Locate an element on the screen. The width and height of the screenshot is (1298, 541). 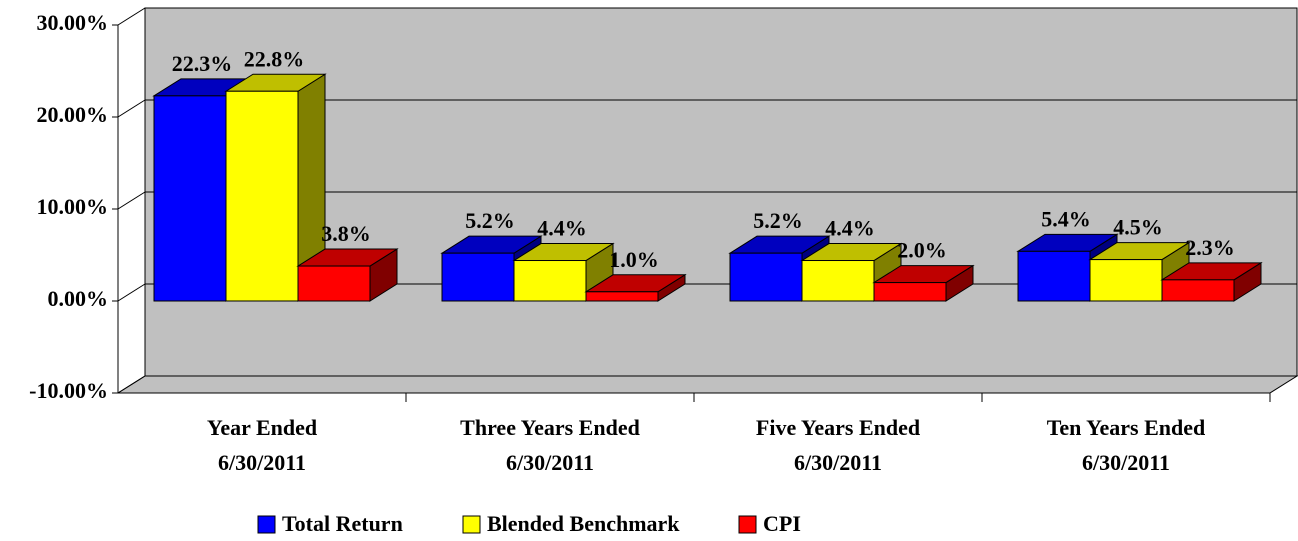
value-label: 22.3% is located at coordinates (202, 63).